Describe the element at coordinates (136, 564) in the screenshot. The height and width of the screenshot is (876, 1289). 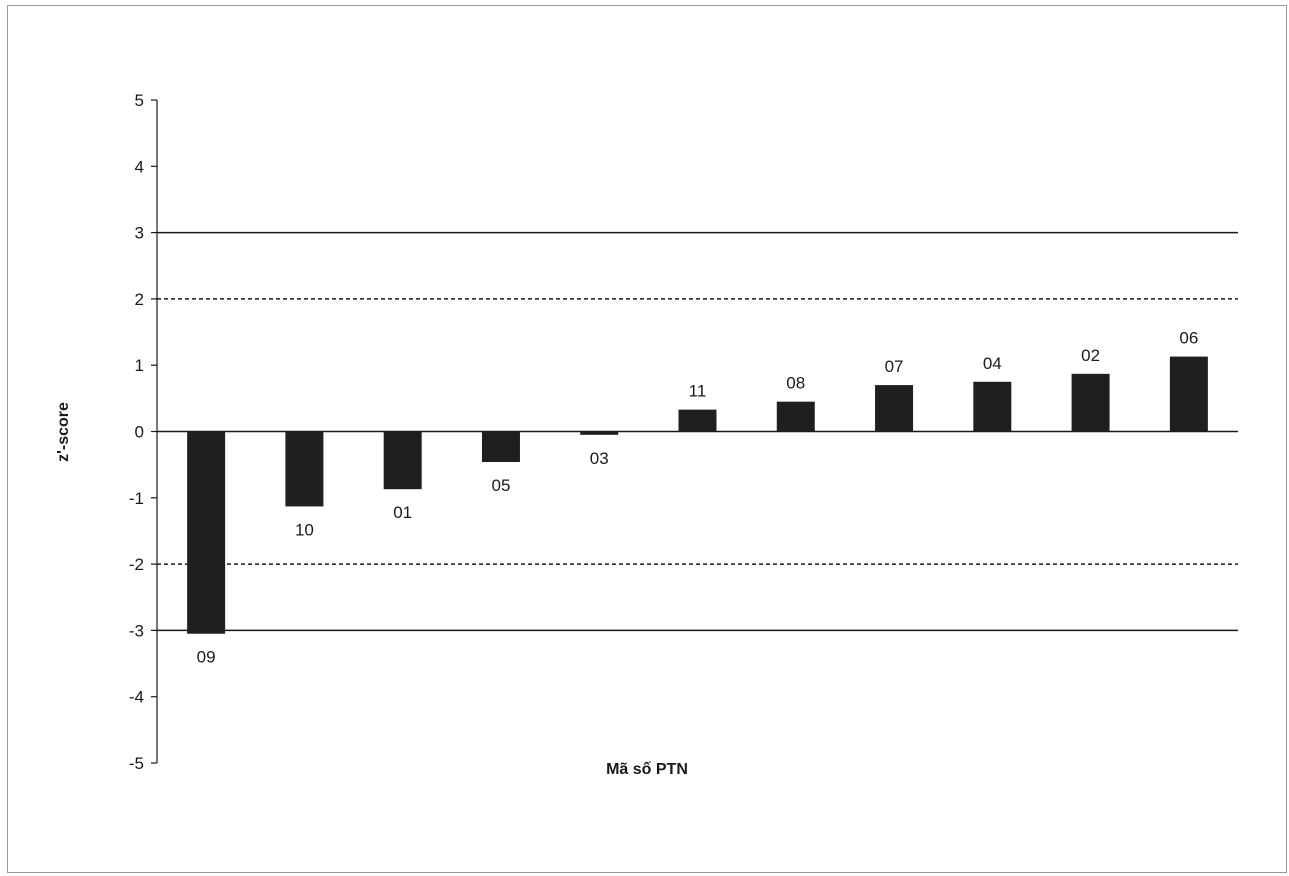
I see `y-tick-label: -2` at that location.